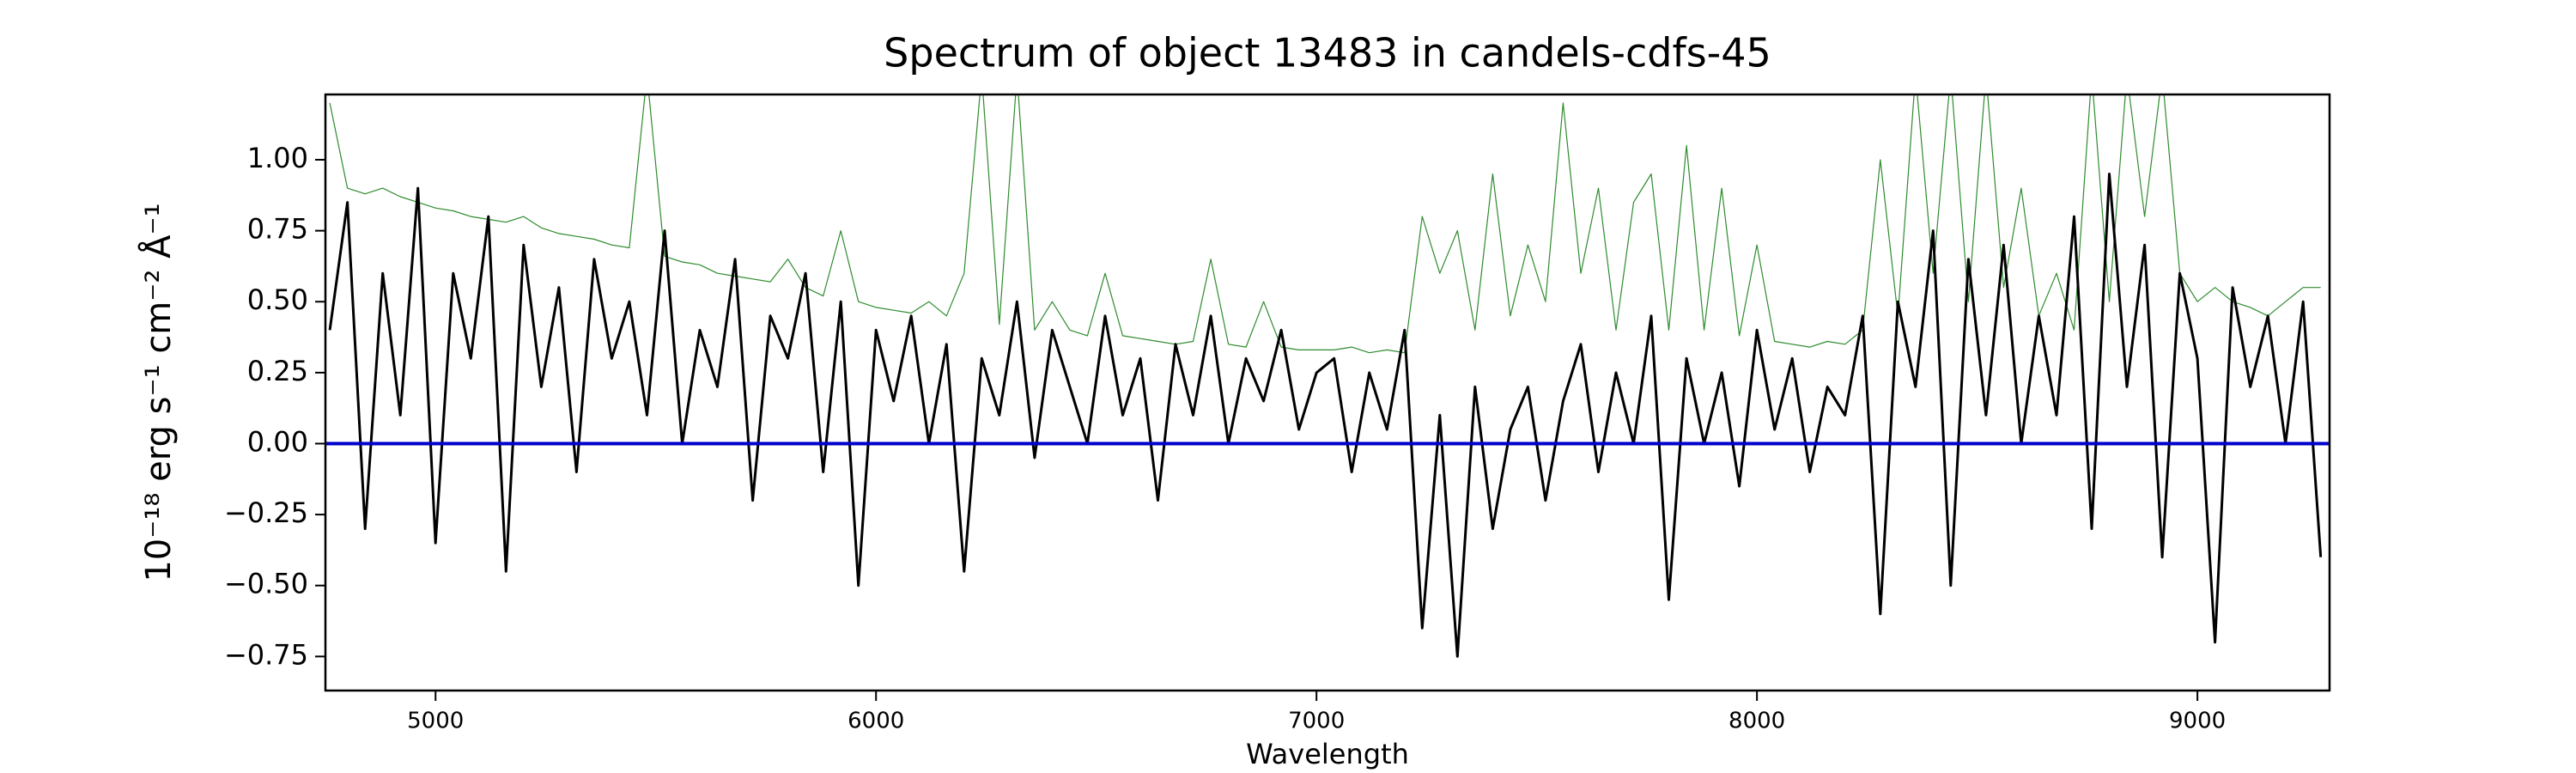  I want to click on x-tick-label: 9000, so click(2197, 721).